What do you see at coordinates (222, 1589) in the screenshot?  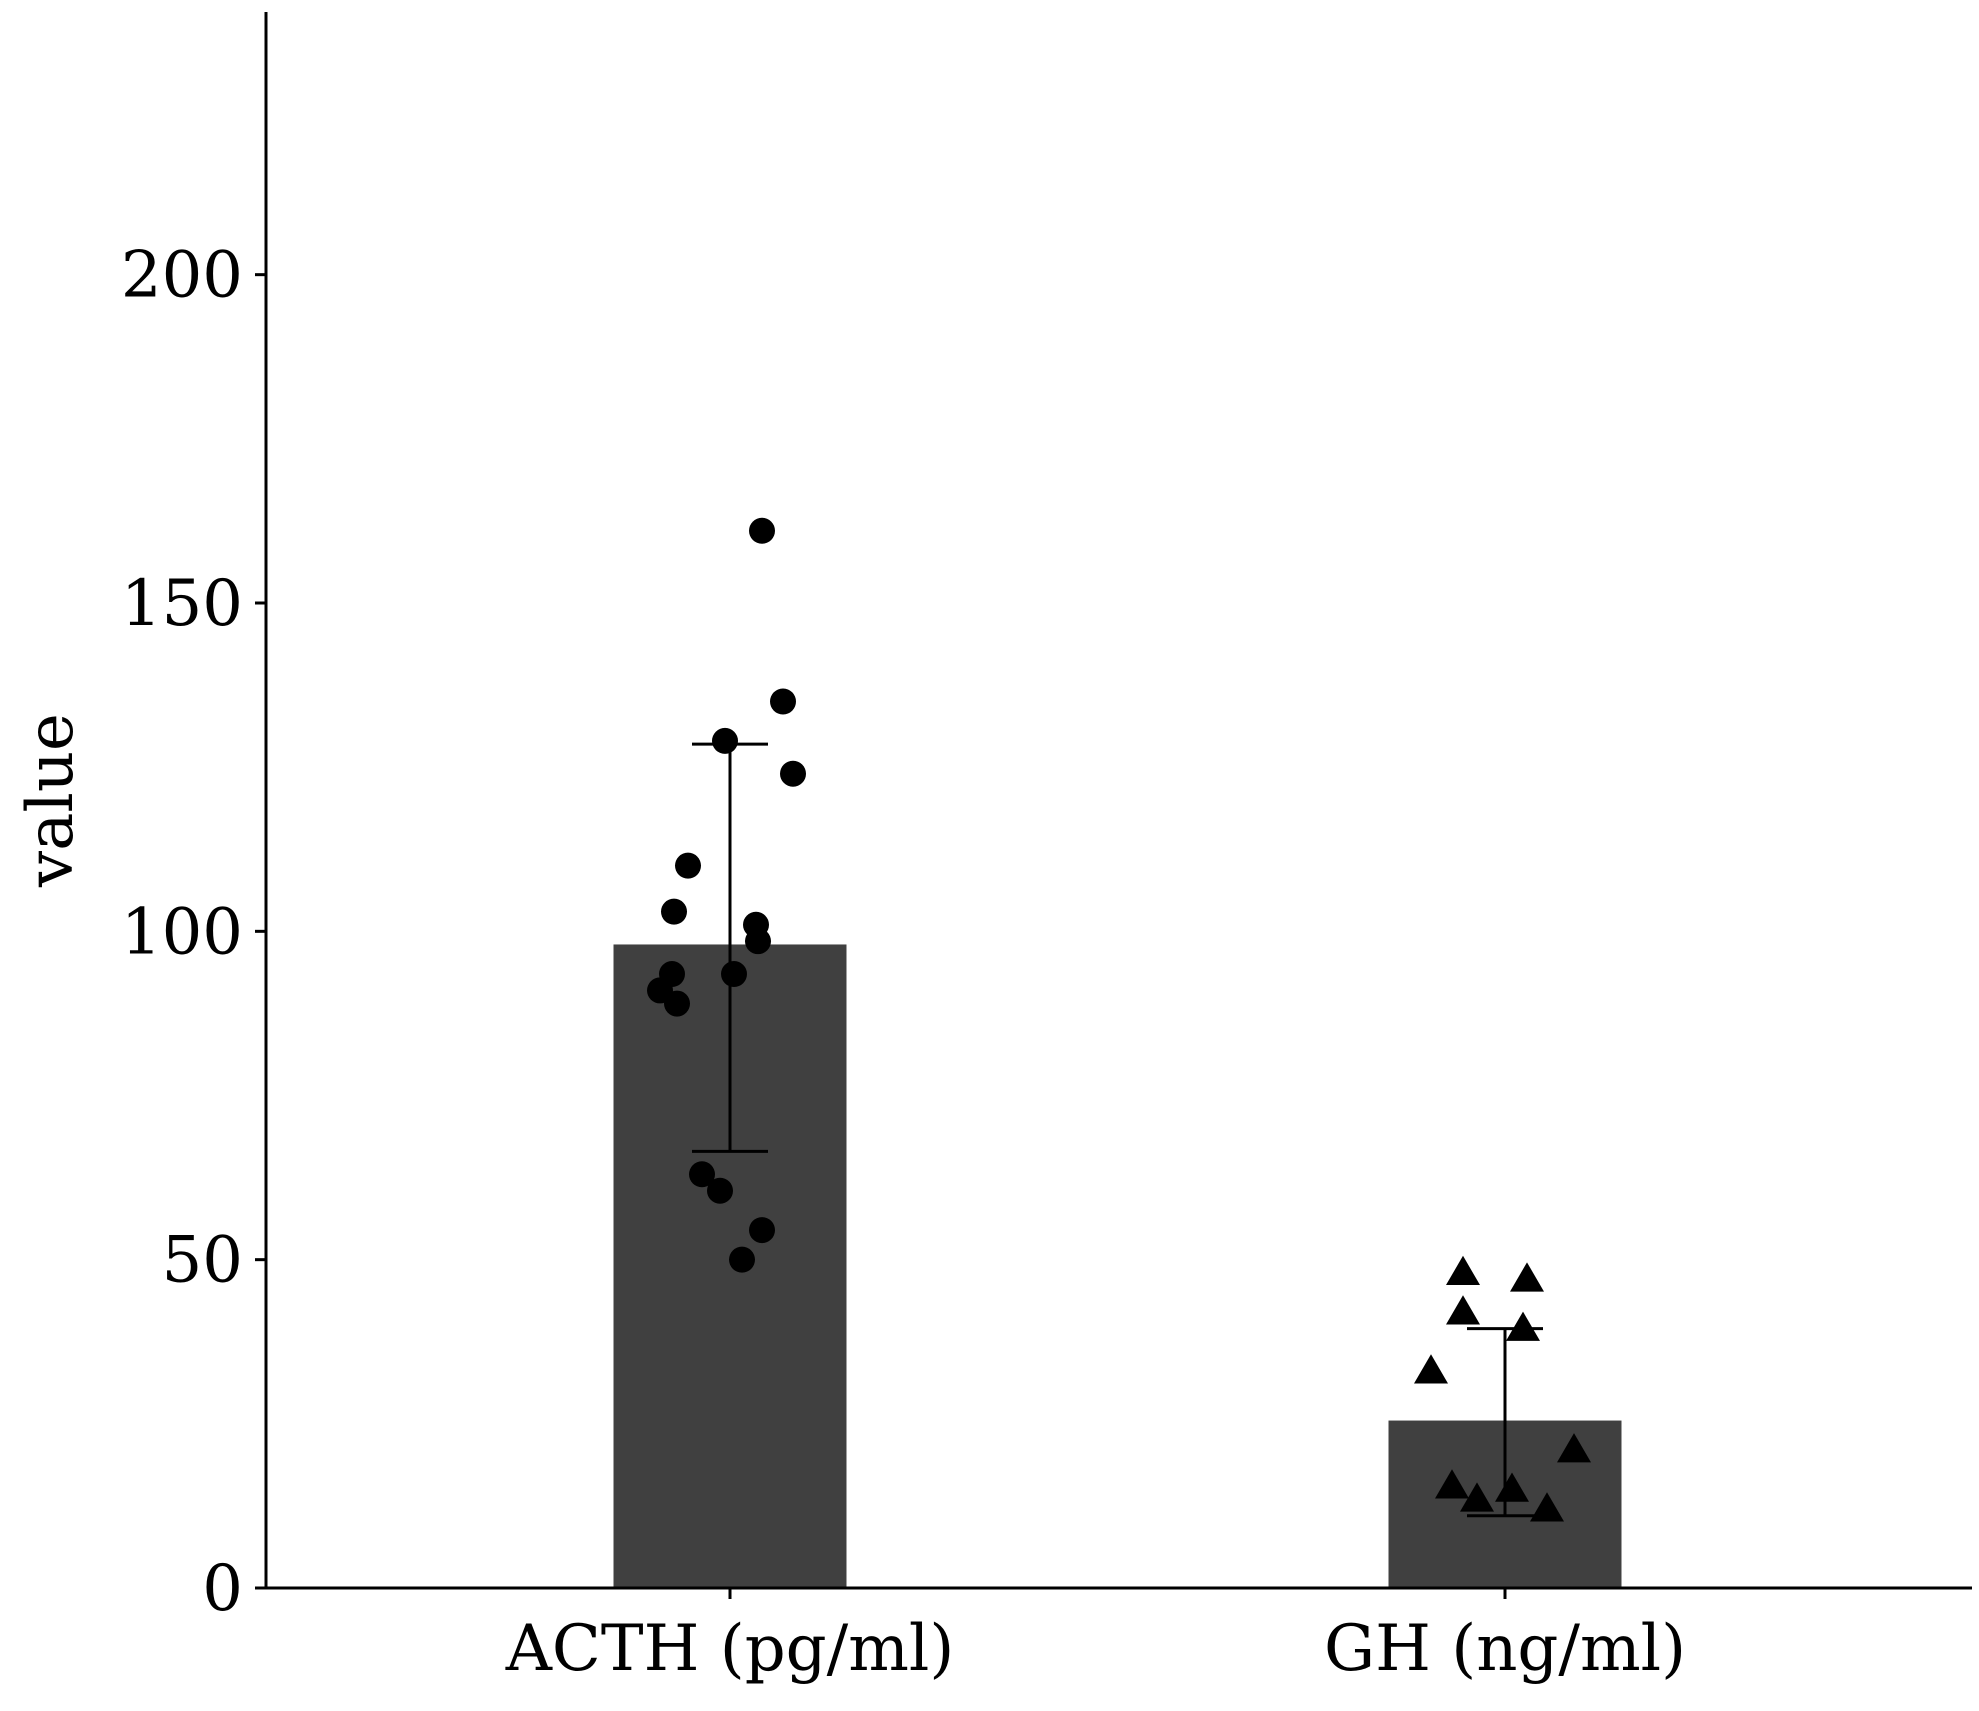 I see `y-tick-label-0: 0` at bounding box center [222, 1589].